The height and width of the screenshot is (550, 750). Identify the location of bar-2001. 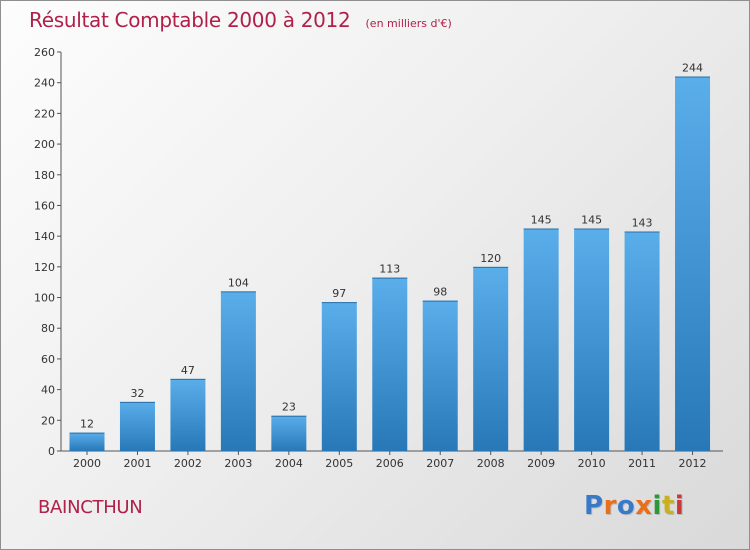
(137, 426).